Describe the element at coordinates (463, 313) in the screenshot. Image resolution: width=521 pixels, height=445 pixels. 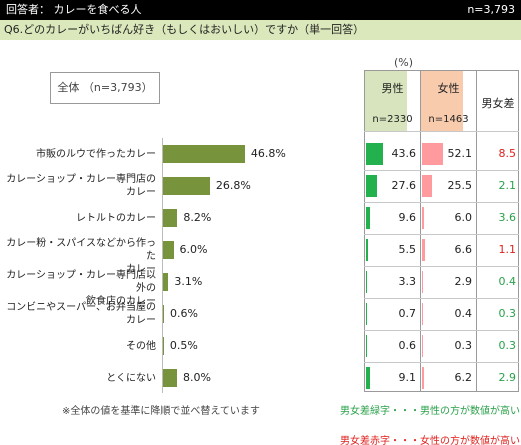
I see `female-value: 0.4` at that location.